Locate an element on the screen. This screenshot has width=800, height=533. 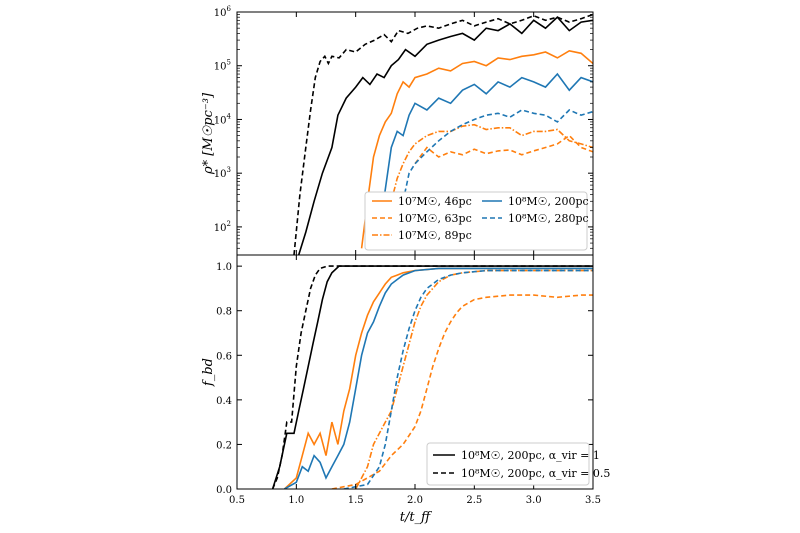
x-tick-label: 2.0 is located at coordinates (415, 500).